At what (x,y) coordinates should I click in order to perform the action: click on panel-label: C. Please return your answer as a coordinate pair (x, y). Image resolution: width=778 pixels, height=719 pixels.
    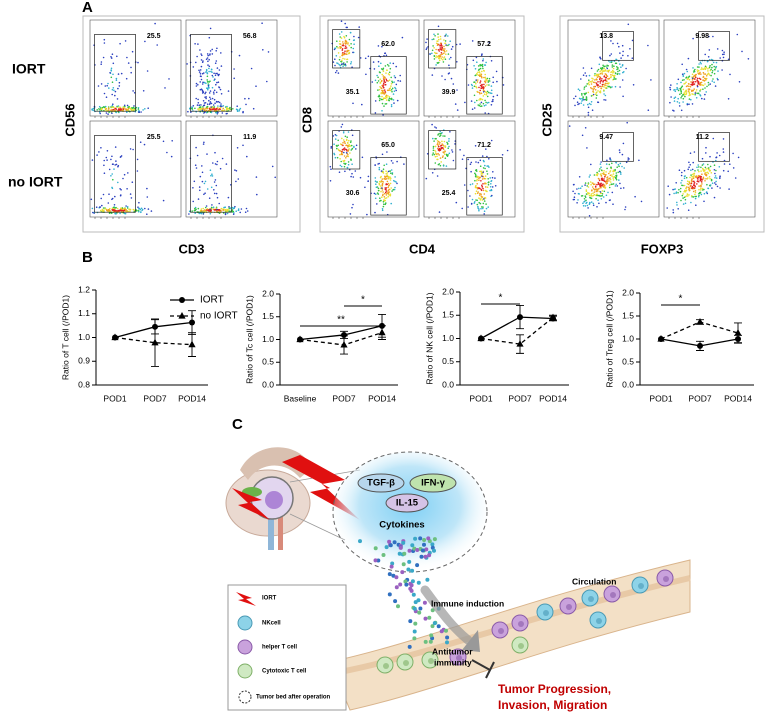
    Looking at the image, I should click on (237, 424).